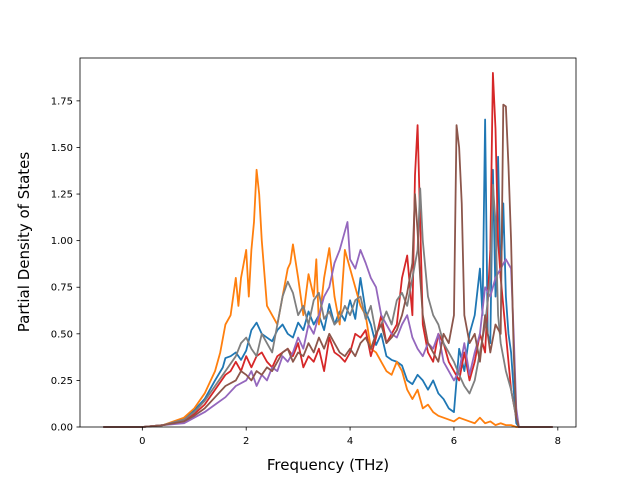 This screenshot has width=640, height=480. I want to click on y-axis-label: Partial Density of States, so click(24, 242).